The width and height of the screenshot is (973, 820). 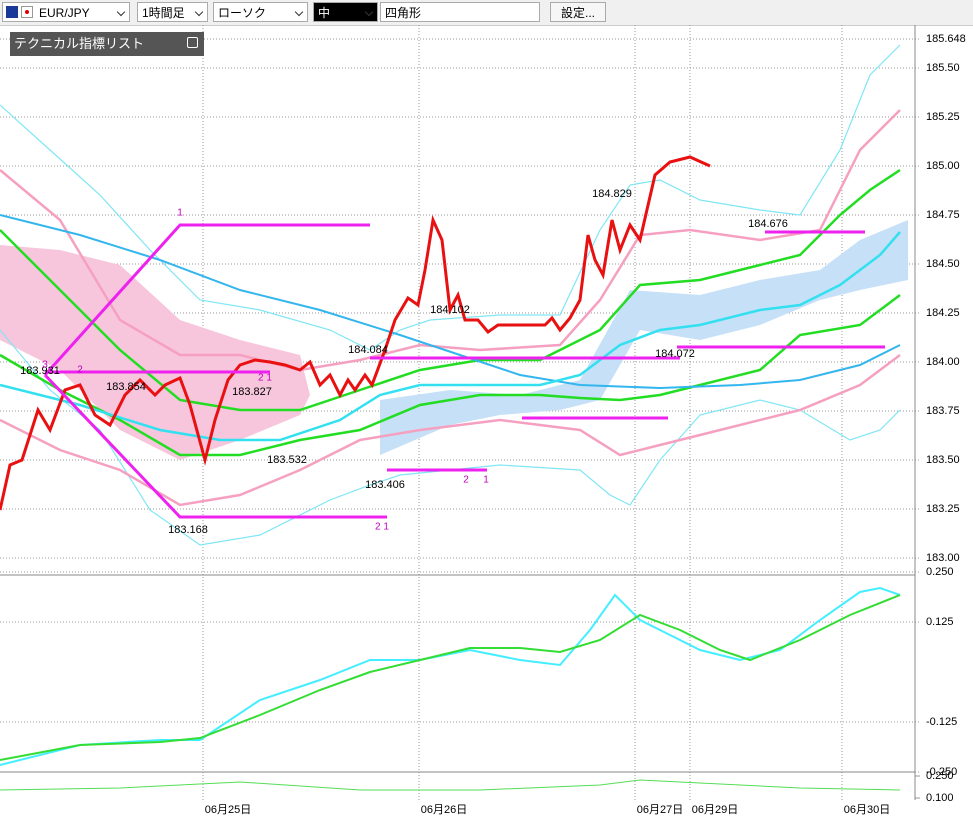 What do you see at coordinates (252, 392) in the screenshot?
I see `price-label: 183.827` at bounding box center [252, 392].